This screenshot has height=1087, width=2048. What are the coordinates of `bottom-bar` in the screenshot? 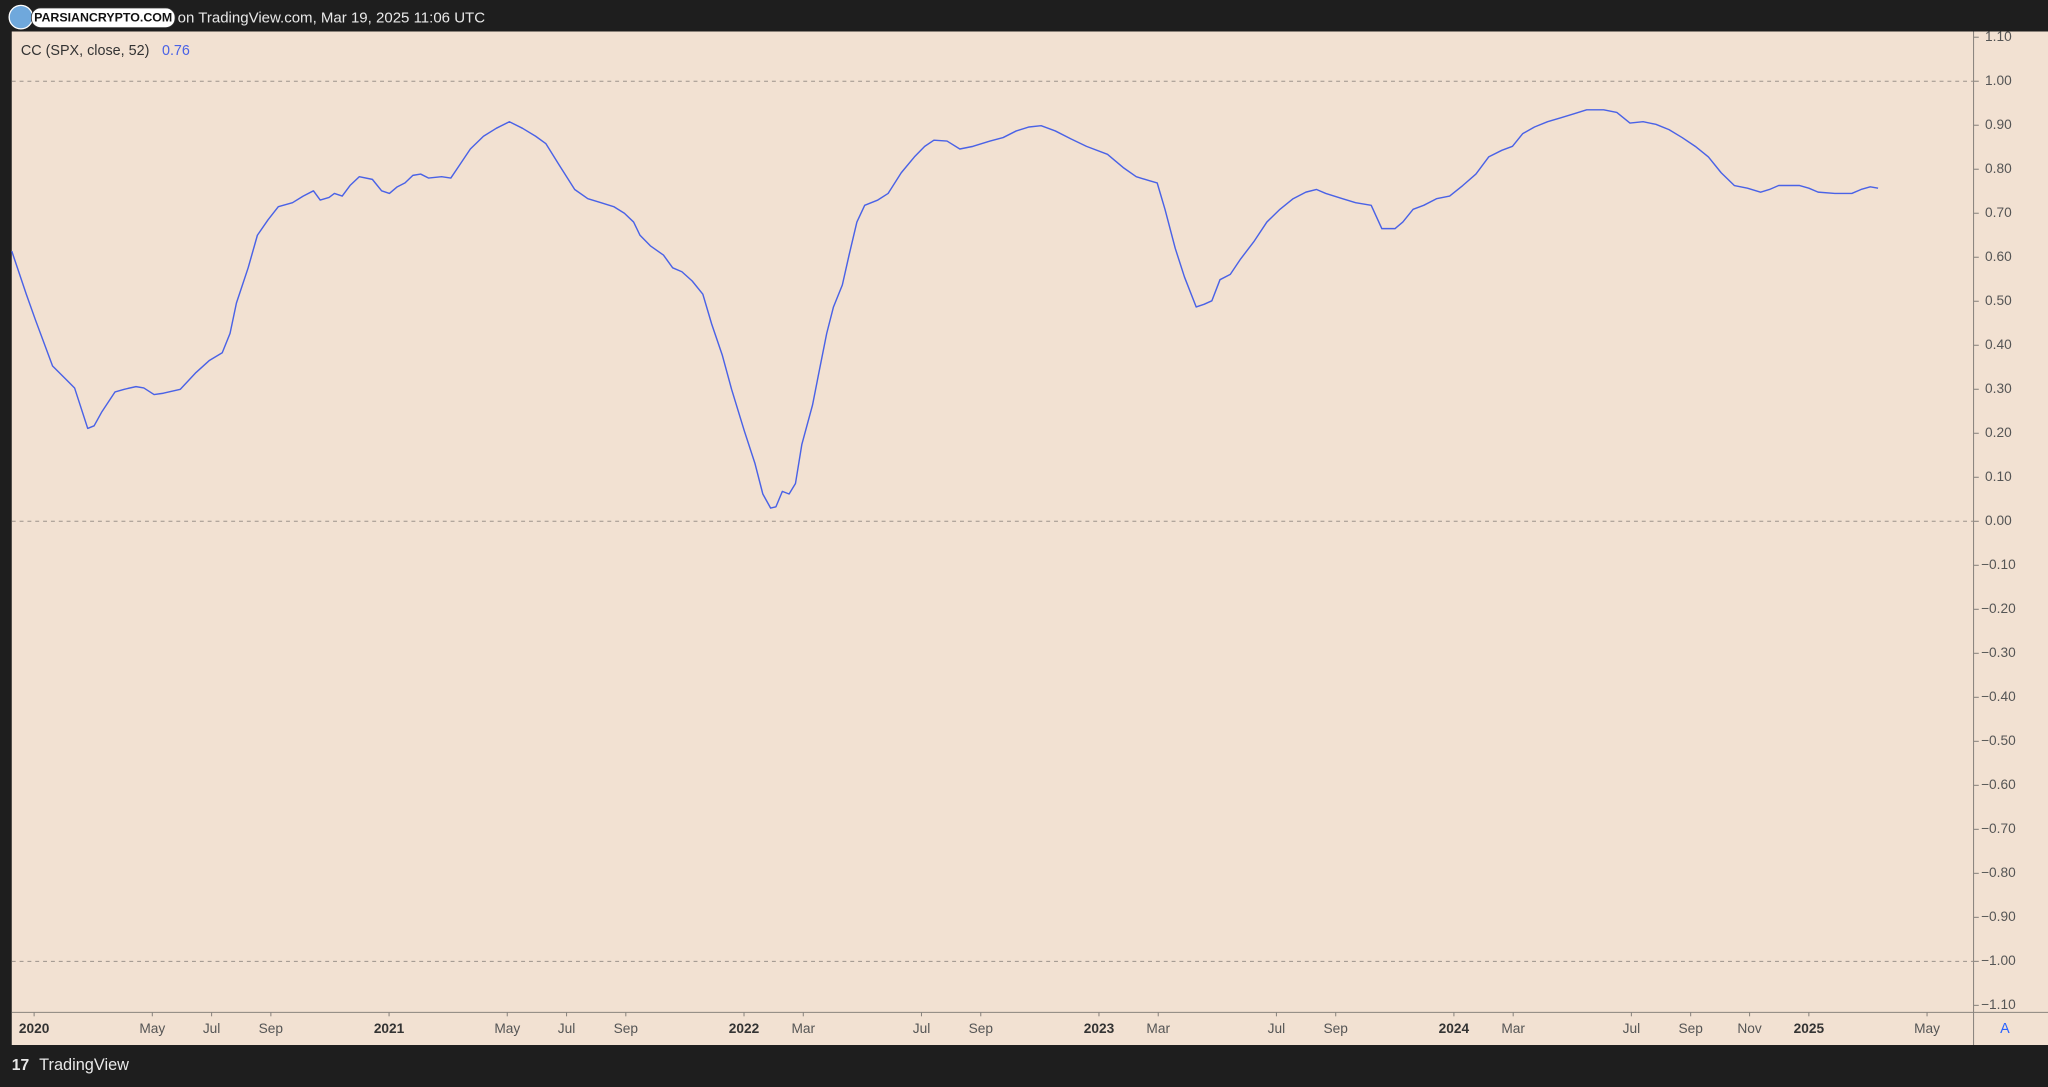 It's located at (1024, 1066).